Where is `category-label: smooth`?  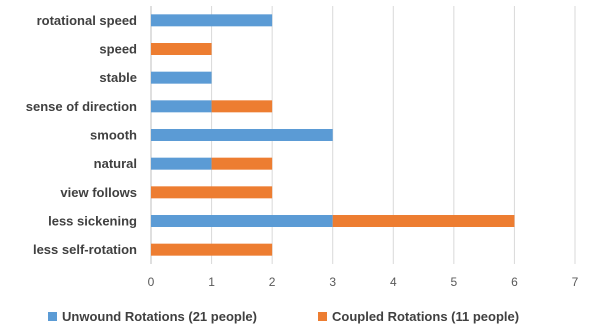
category-label: smooth is located at coordinates (113, 135).